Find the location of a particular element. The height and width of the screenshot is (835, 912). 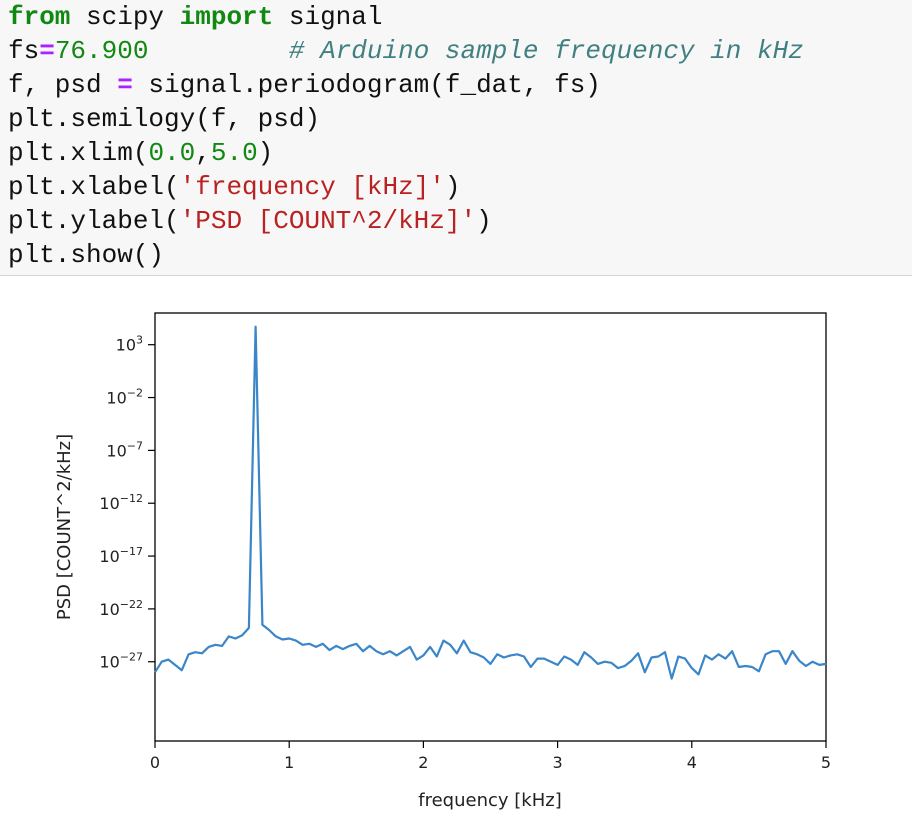

code-token: signal.periodogram(f_dat, fs) is located at coordinates (367, 85).